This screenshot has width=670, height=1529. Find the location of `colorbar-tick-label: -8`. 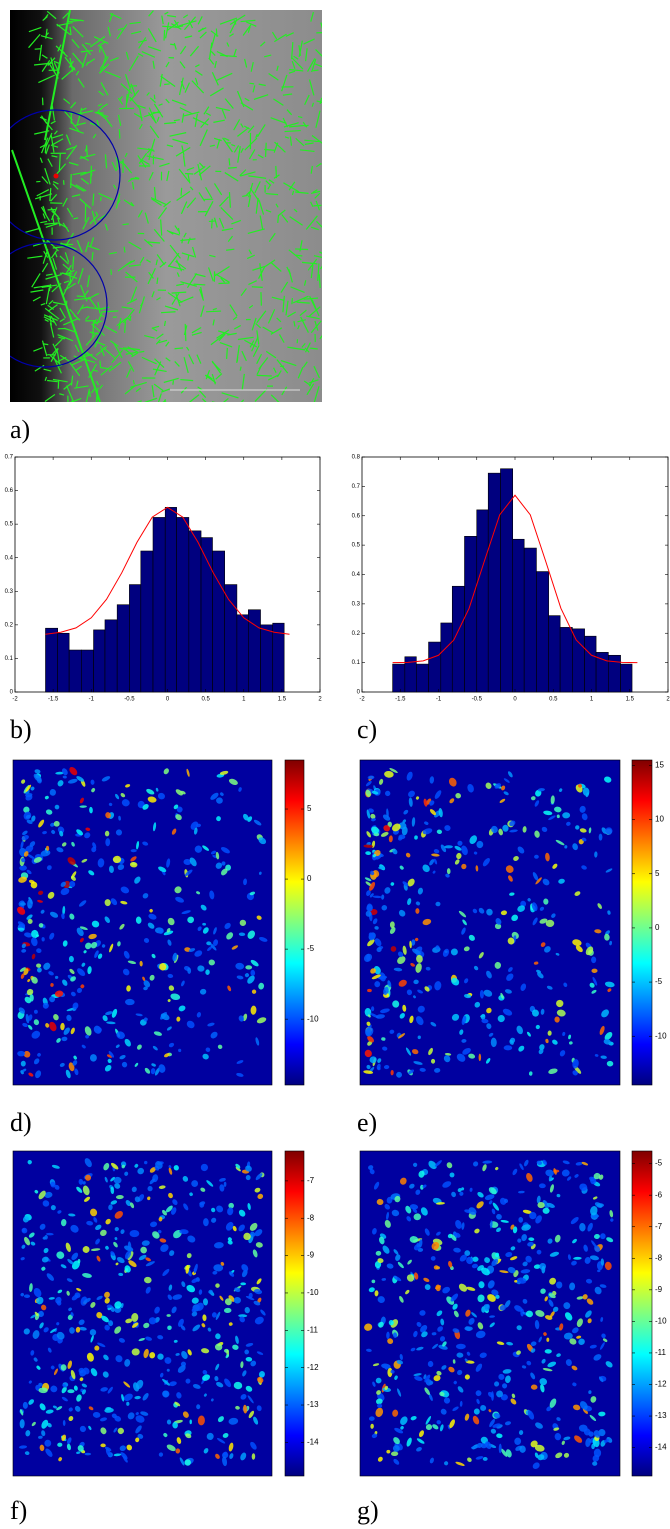

colorbar-tick-label: -8 is located at coordinates (659, 1257).